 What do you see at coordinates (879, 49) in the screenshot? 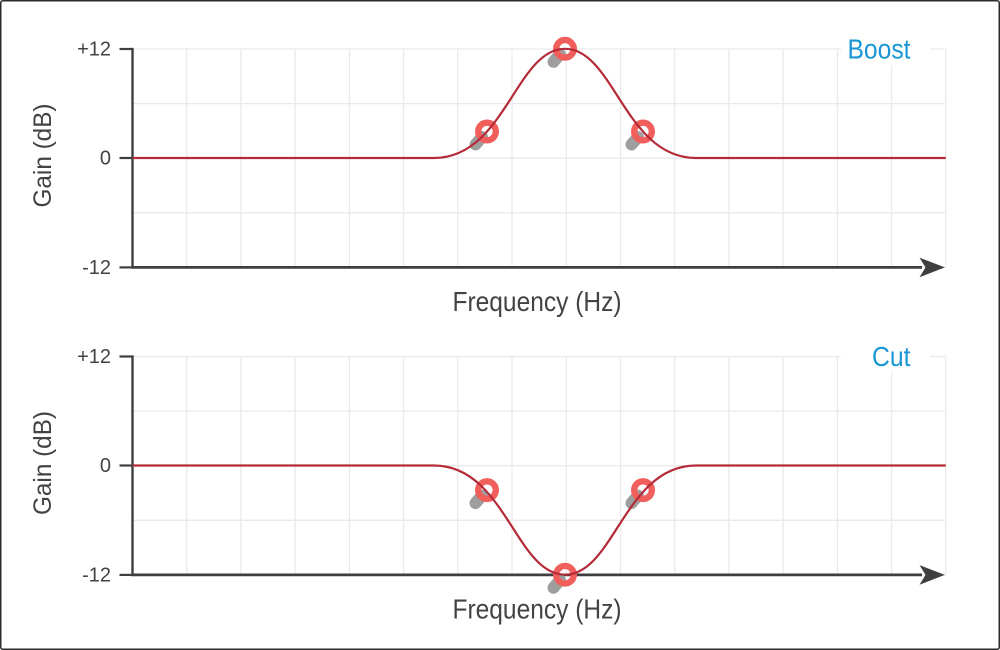
I see `svg-text: Boost` at bounding box center [879, 49].